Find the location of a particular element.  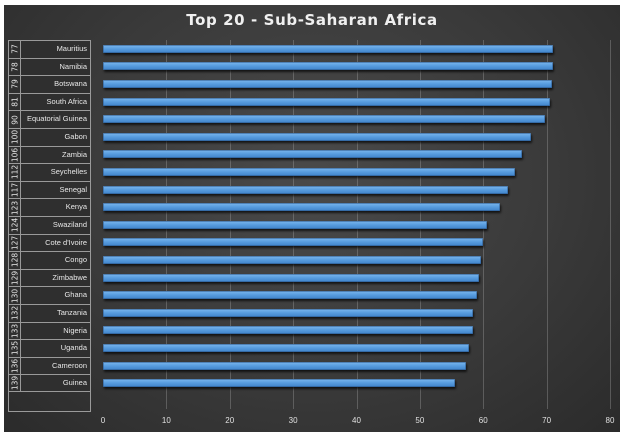

rank-cell: 79 is located at coordinates (15, 84).